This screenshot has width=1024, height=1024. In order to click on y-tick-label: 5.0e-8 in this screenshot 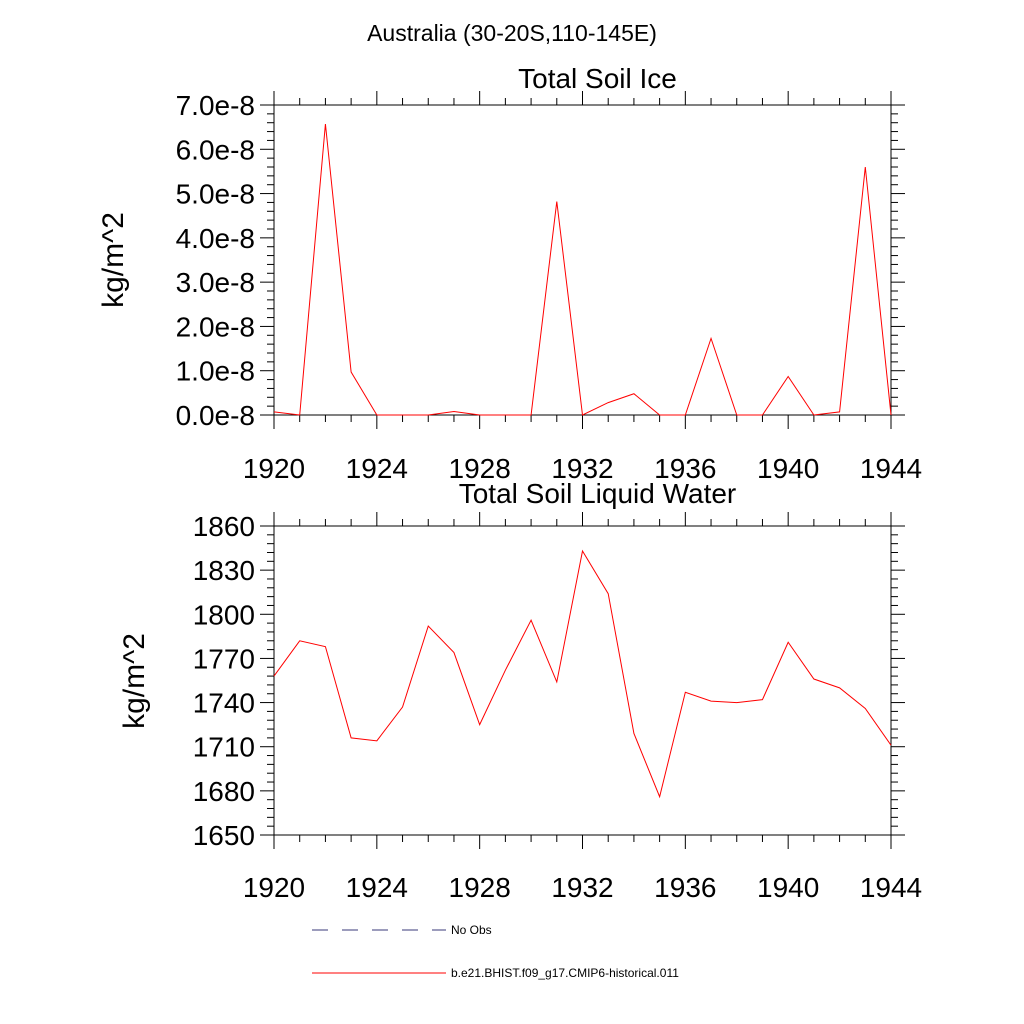, I will do `click(215, 194)`.